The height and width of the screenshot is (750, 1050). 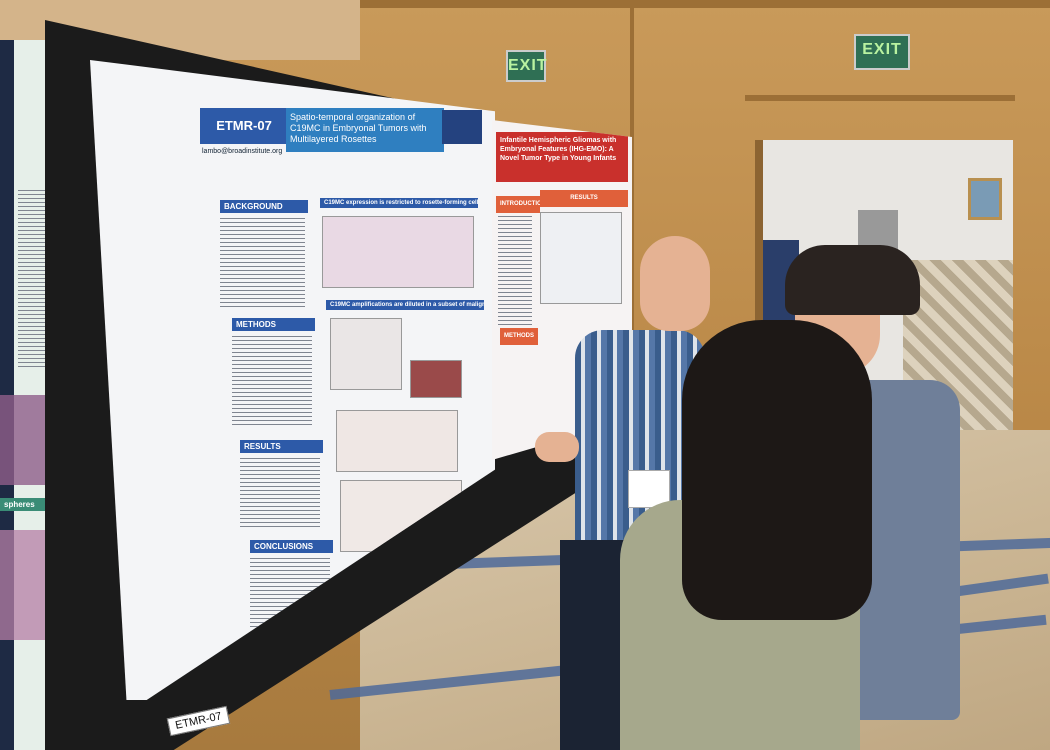 What do you see at coordinates (581, 258) in the screenshot?
I see `results-figure` at bounding box center [581, 258].